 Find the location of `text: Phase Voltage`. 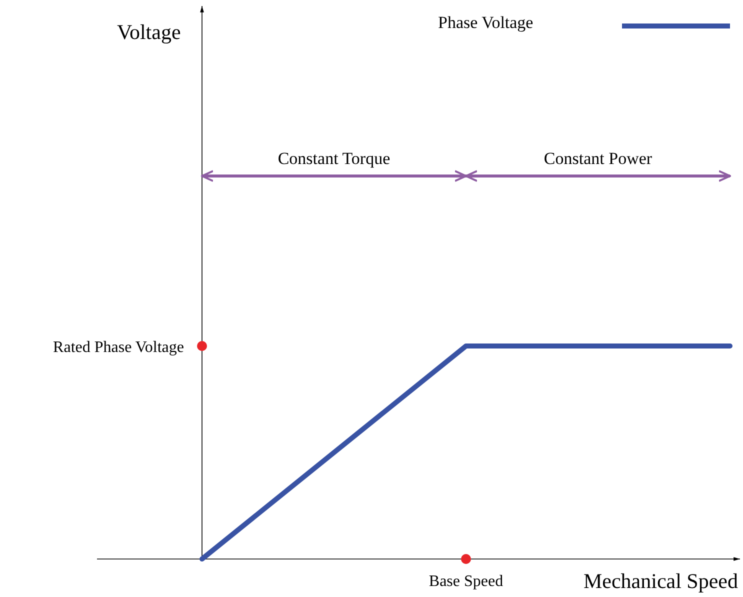

text: Phase Voltage is located at coordinates (486, 22).